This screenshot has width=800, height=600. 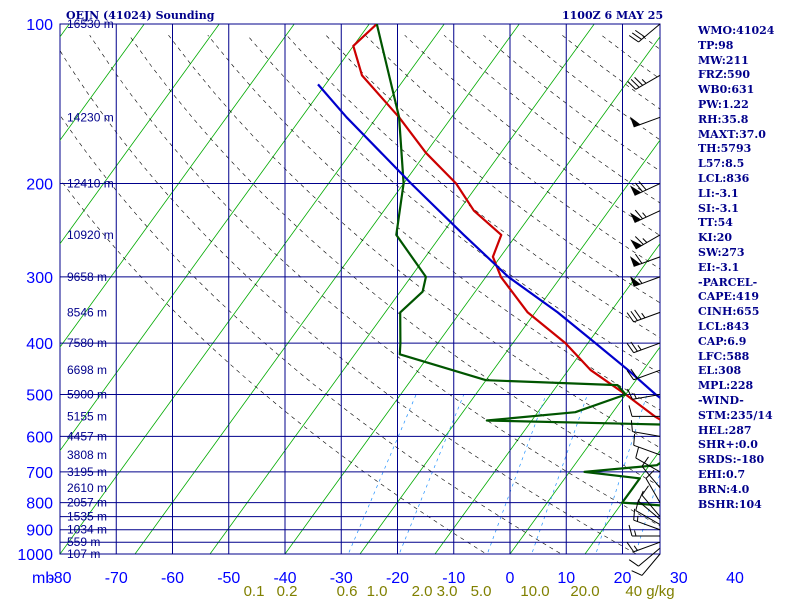 I want to click on pressure-tick-label: 800, so click(x=39, y=504).